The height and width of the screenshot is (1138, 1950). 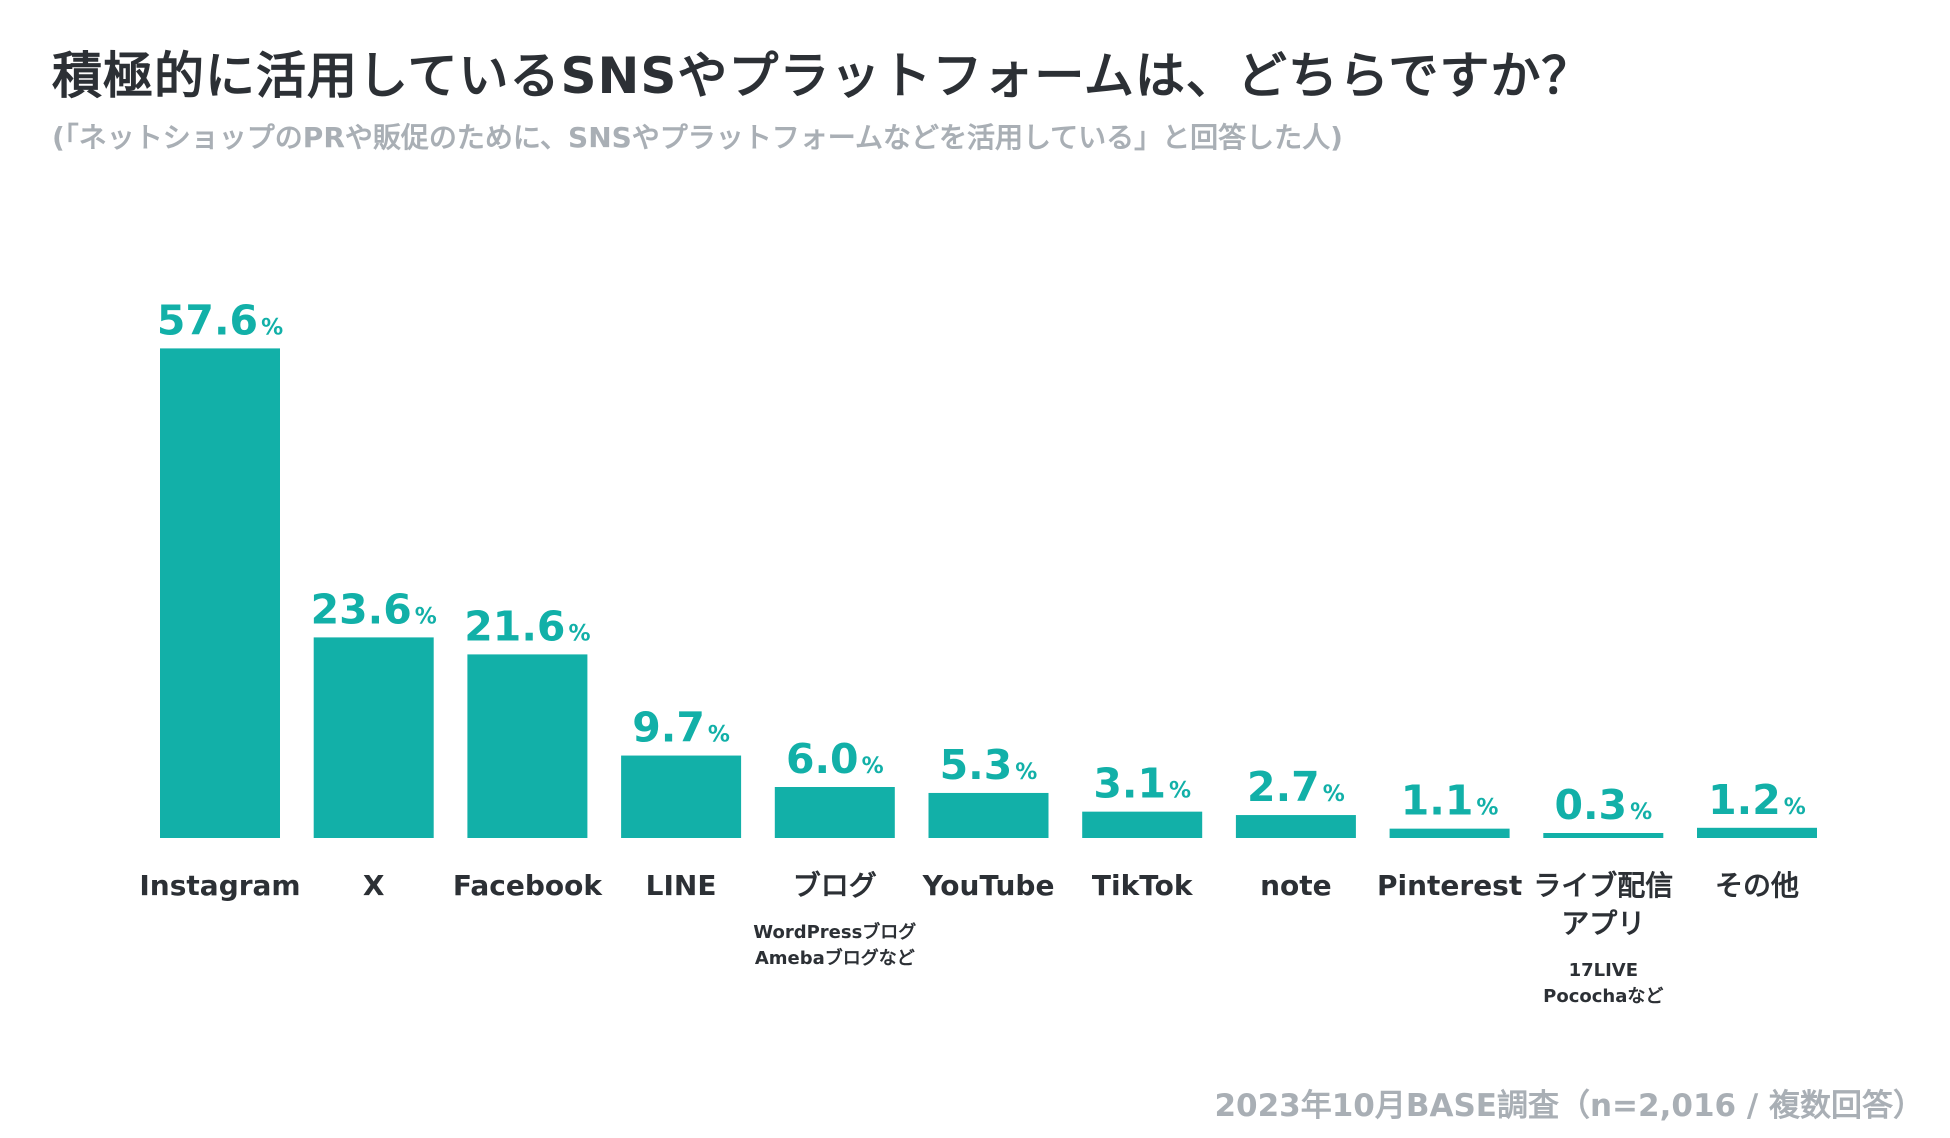 What do you see at coordinates (1143, 885) in the screenshot?
I see `category-label-7: TikTok` at bounding box center [1143, 885].